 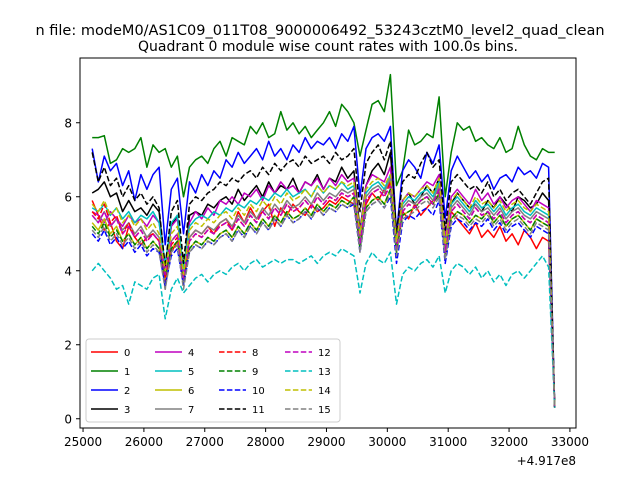 I want to click on legend-label-14: 14, so click(x=324, y=391).